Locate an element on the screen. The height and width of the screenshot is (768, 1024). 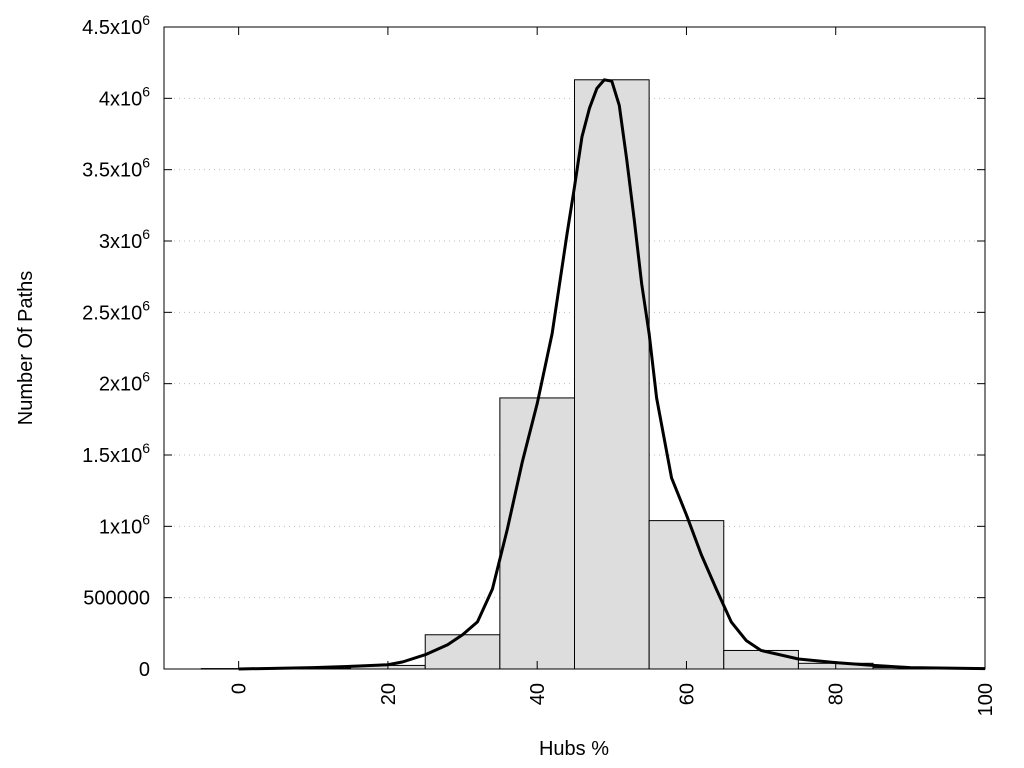
y-tick-label: 1.5x10⁶ is located at coordinates (116, 453).